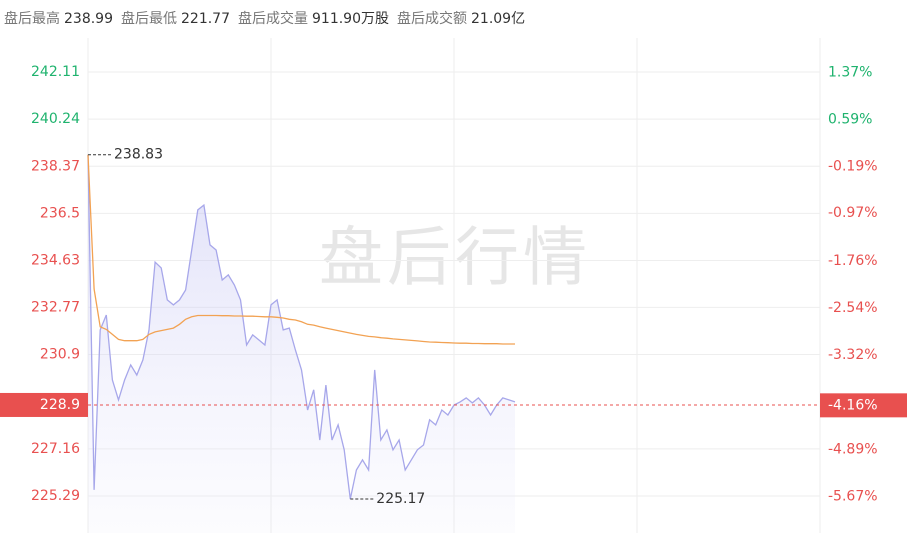 The image size is (913, 533). What do you see at coordinates (853, 405) in the screenshot?
I see `y2-tick-label: -4.16%` at bounding box center [853, 405].